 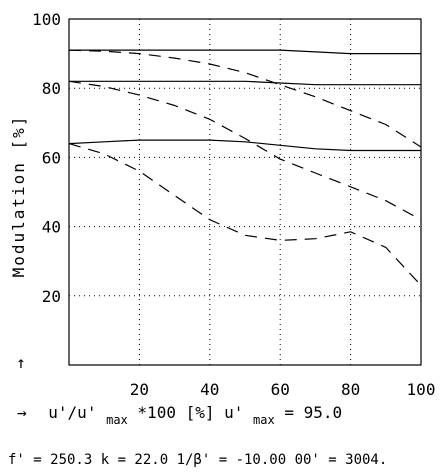 What do you see at coordinates (18, 196) in the screenshot?
I see `y-axis-label: Modulation [%]` at bounding box center [18, 196].